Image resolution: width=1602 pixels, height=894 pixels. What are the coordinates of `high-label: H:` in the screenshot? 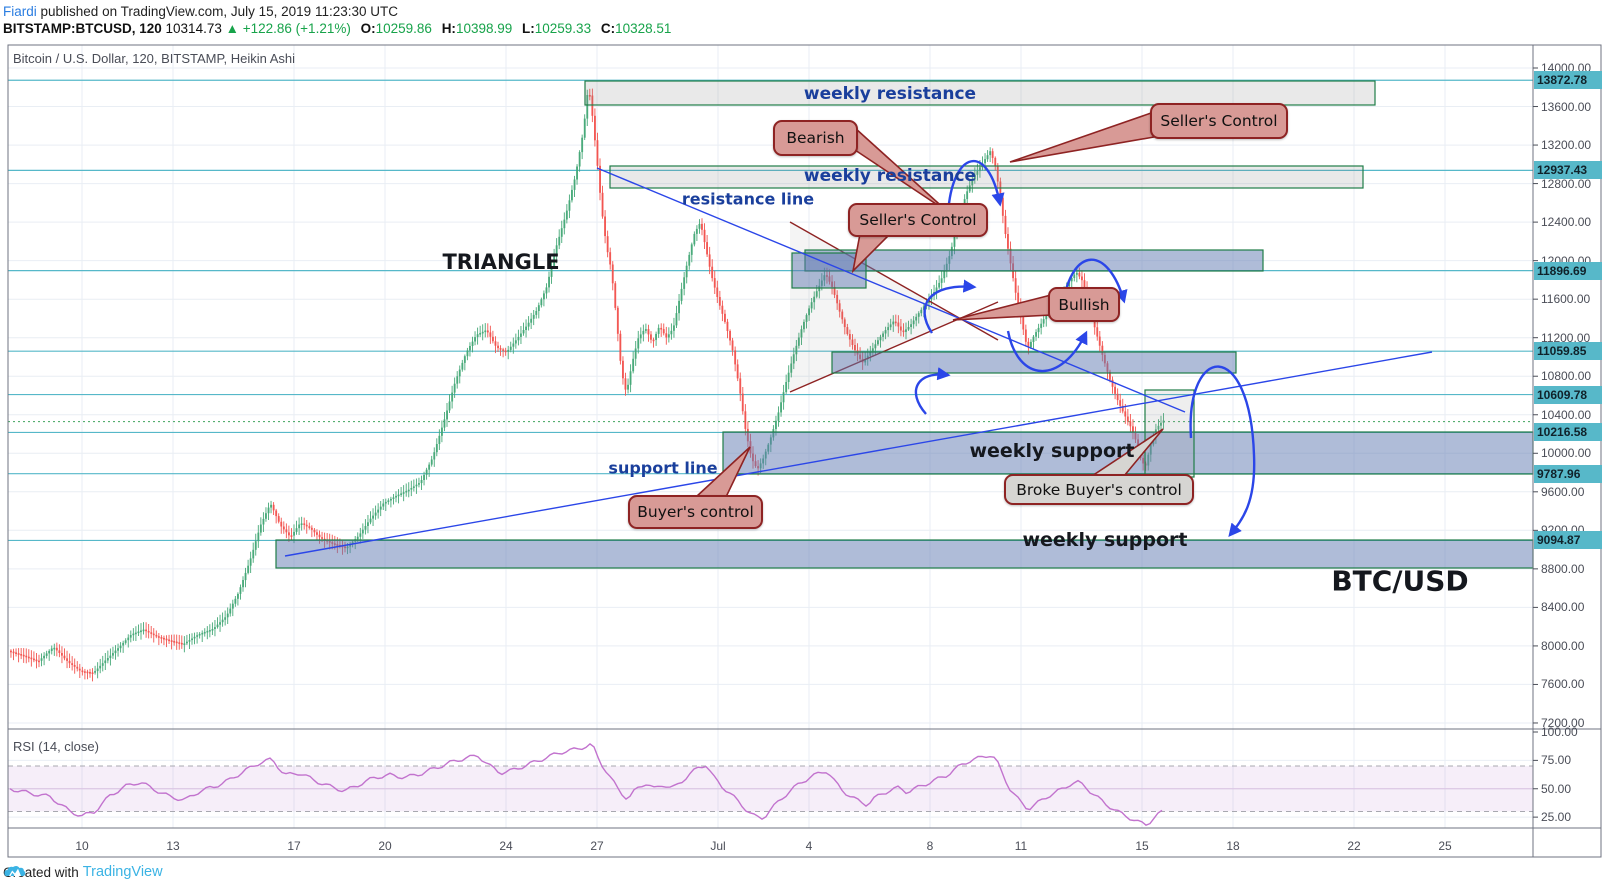 It's located at (448, 28).